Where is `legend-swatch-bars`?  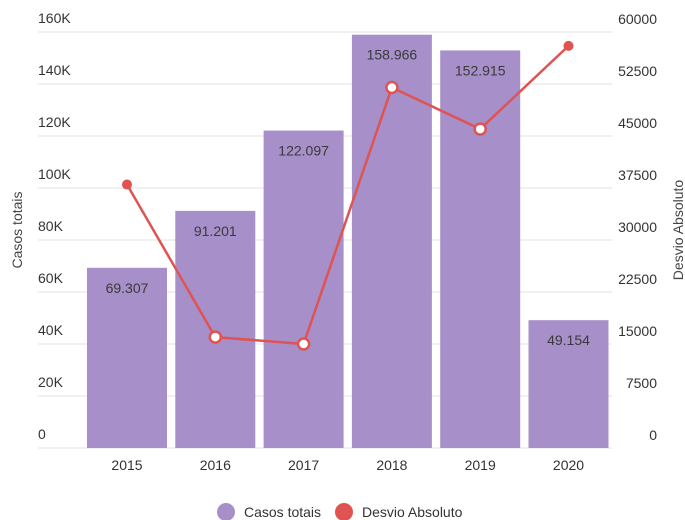 legend-swatch-bars is located at coordinates (226, 511).